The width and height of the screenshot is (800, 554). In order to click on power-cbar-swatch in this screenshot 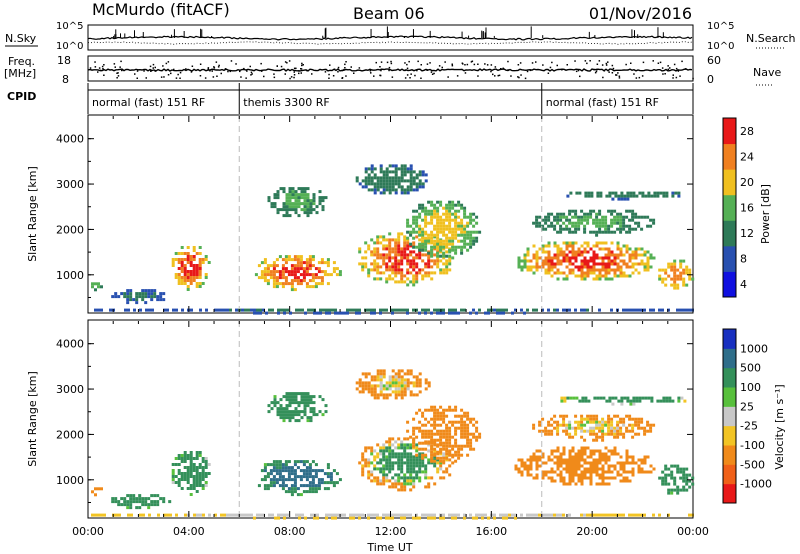, I will do `click(729, 131)`.